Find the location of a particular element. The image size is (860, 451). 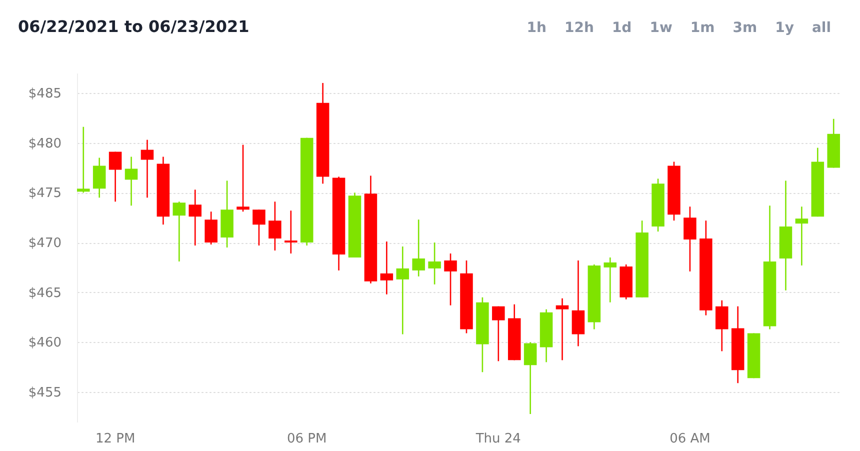

text: 1w is located at coordinates (661, 28).